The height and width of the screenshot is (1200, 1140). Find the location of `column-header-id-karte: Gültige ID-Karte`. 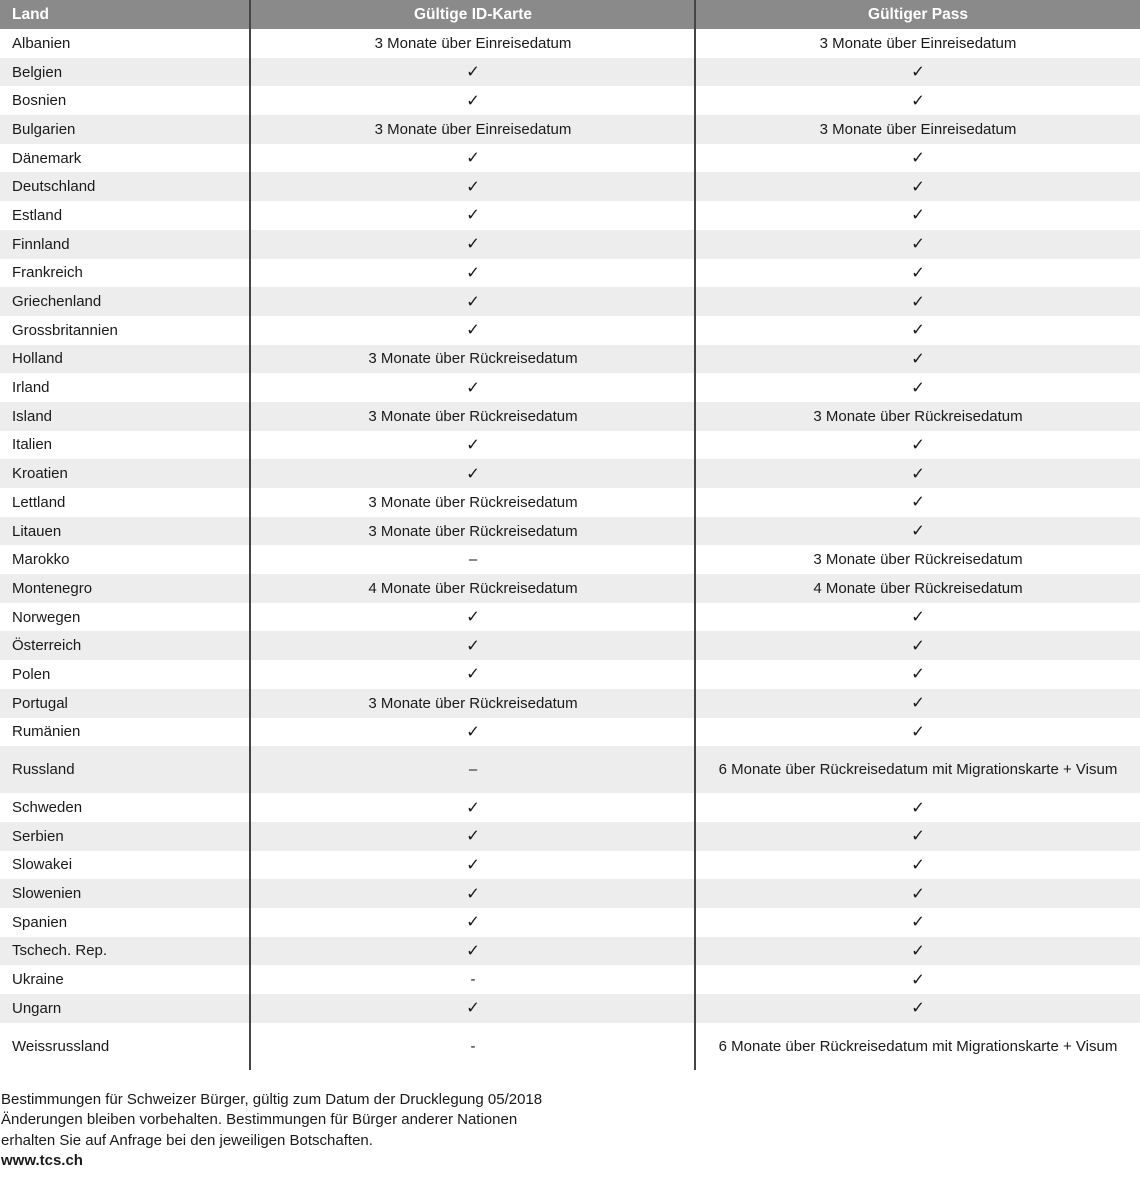

column-header-id-karte: Gültige ID-Karte is located at coordinates (473, 14).